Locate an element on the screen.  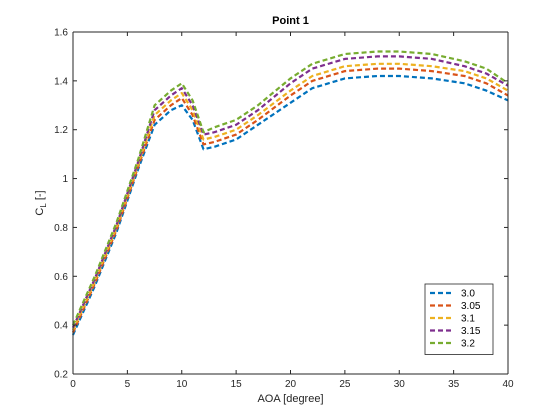
y-tick-label: 1.6 is located at coordinates (61, 33).